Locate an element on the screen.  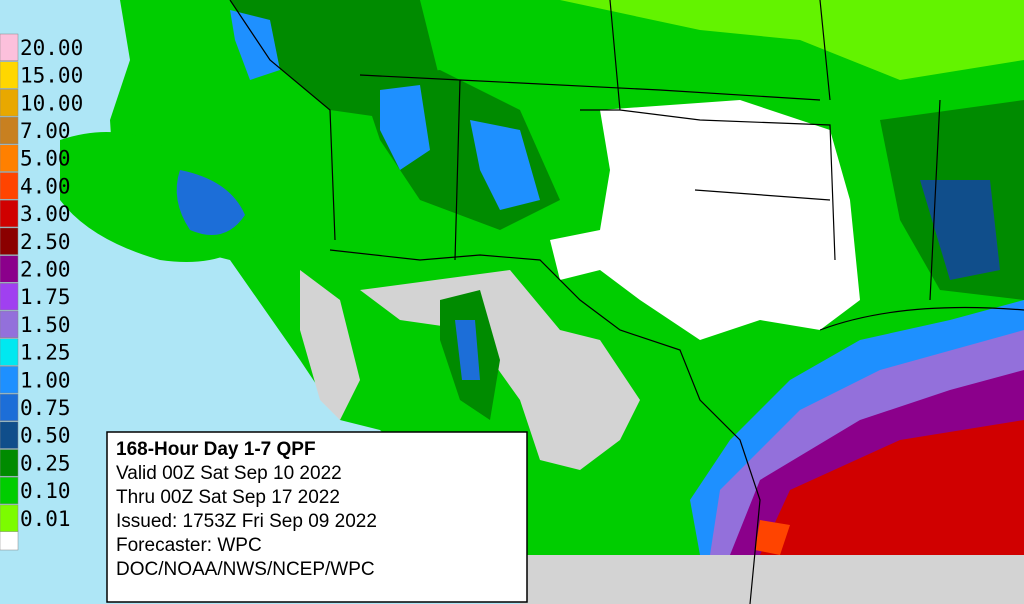
legend-label: 2.50 is located at coordinates (45, 242).